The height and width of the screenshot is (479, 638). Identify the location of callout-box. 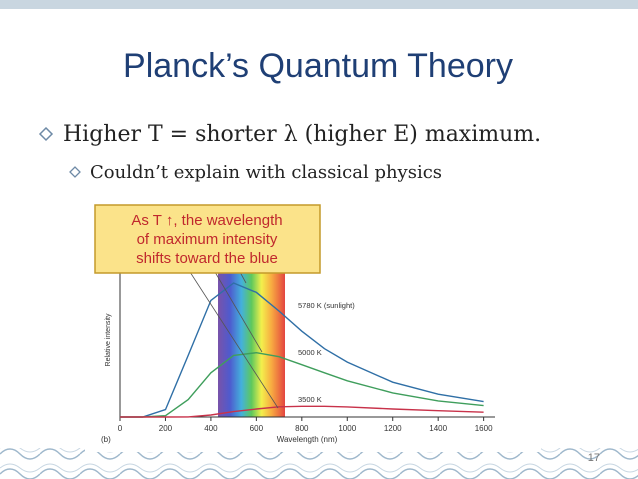
(207, 239).